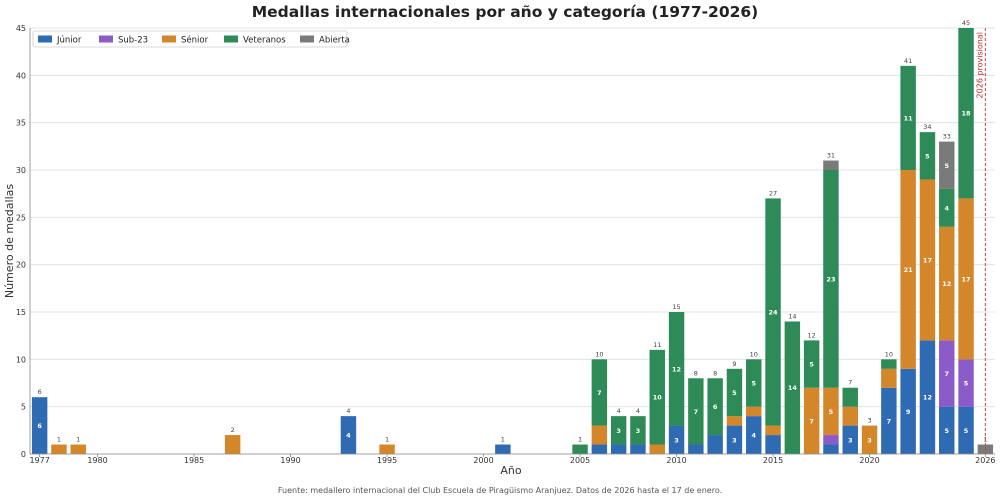 The width and height of the screenshot is (1000, 503). I want to click on x-tick-label: 2026, so click(985, 460).